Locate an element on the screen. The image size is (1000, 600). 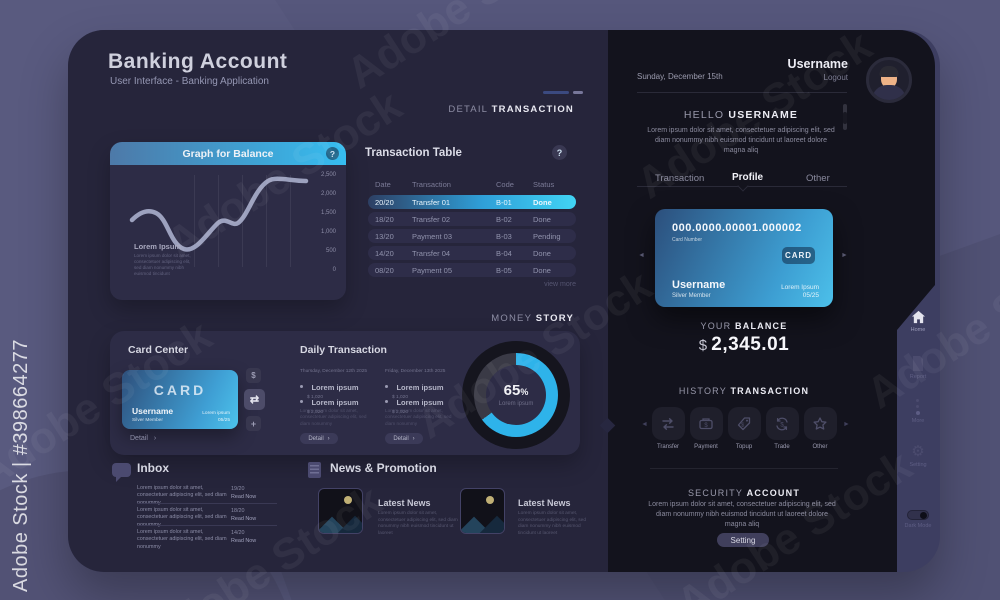
history-item-other: Other is located at coordinates (820, 428).